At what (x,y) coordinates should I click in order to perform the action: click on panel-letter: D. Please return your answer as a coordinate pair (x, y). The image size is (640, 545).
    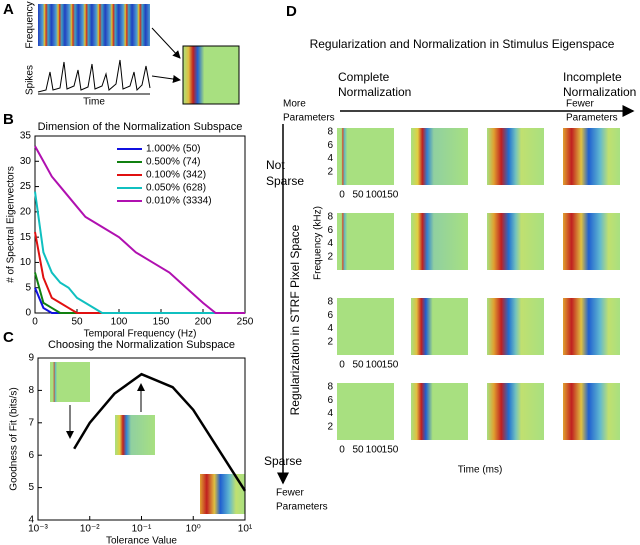
    Looking at the image, I should click on (291, 11).